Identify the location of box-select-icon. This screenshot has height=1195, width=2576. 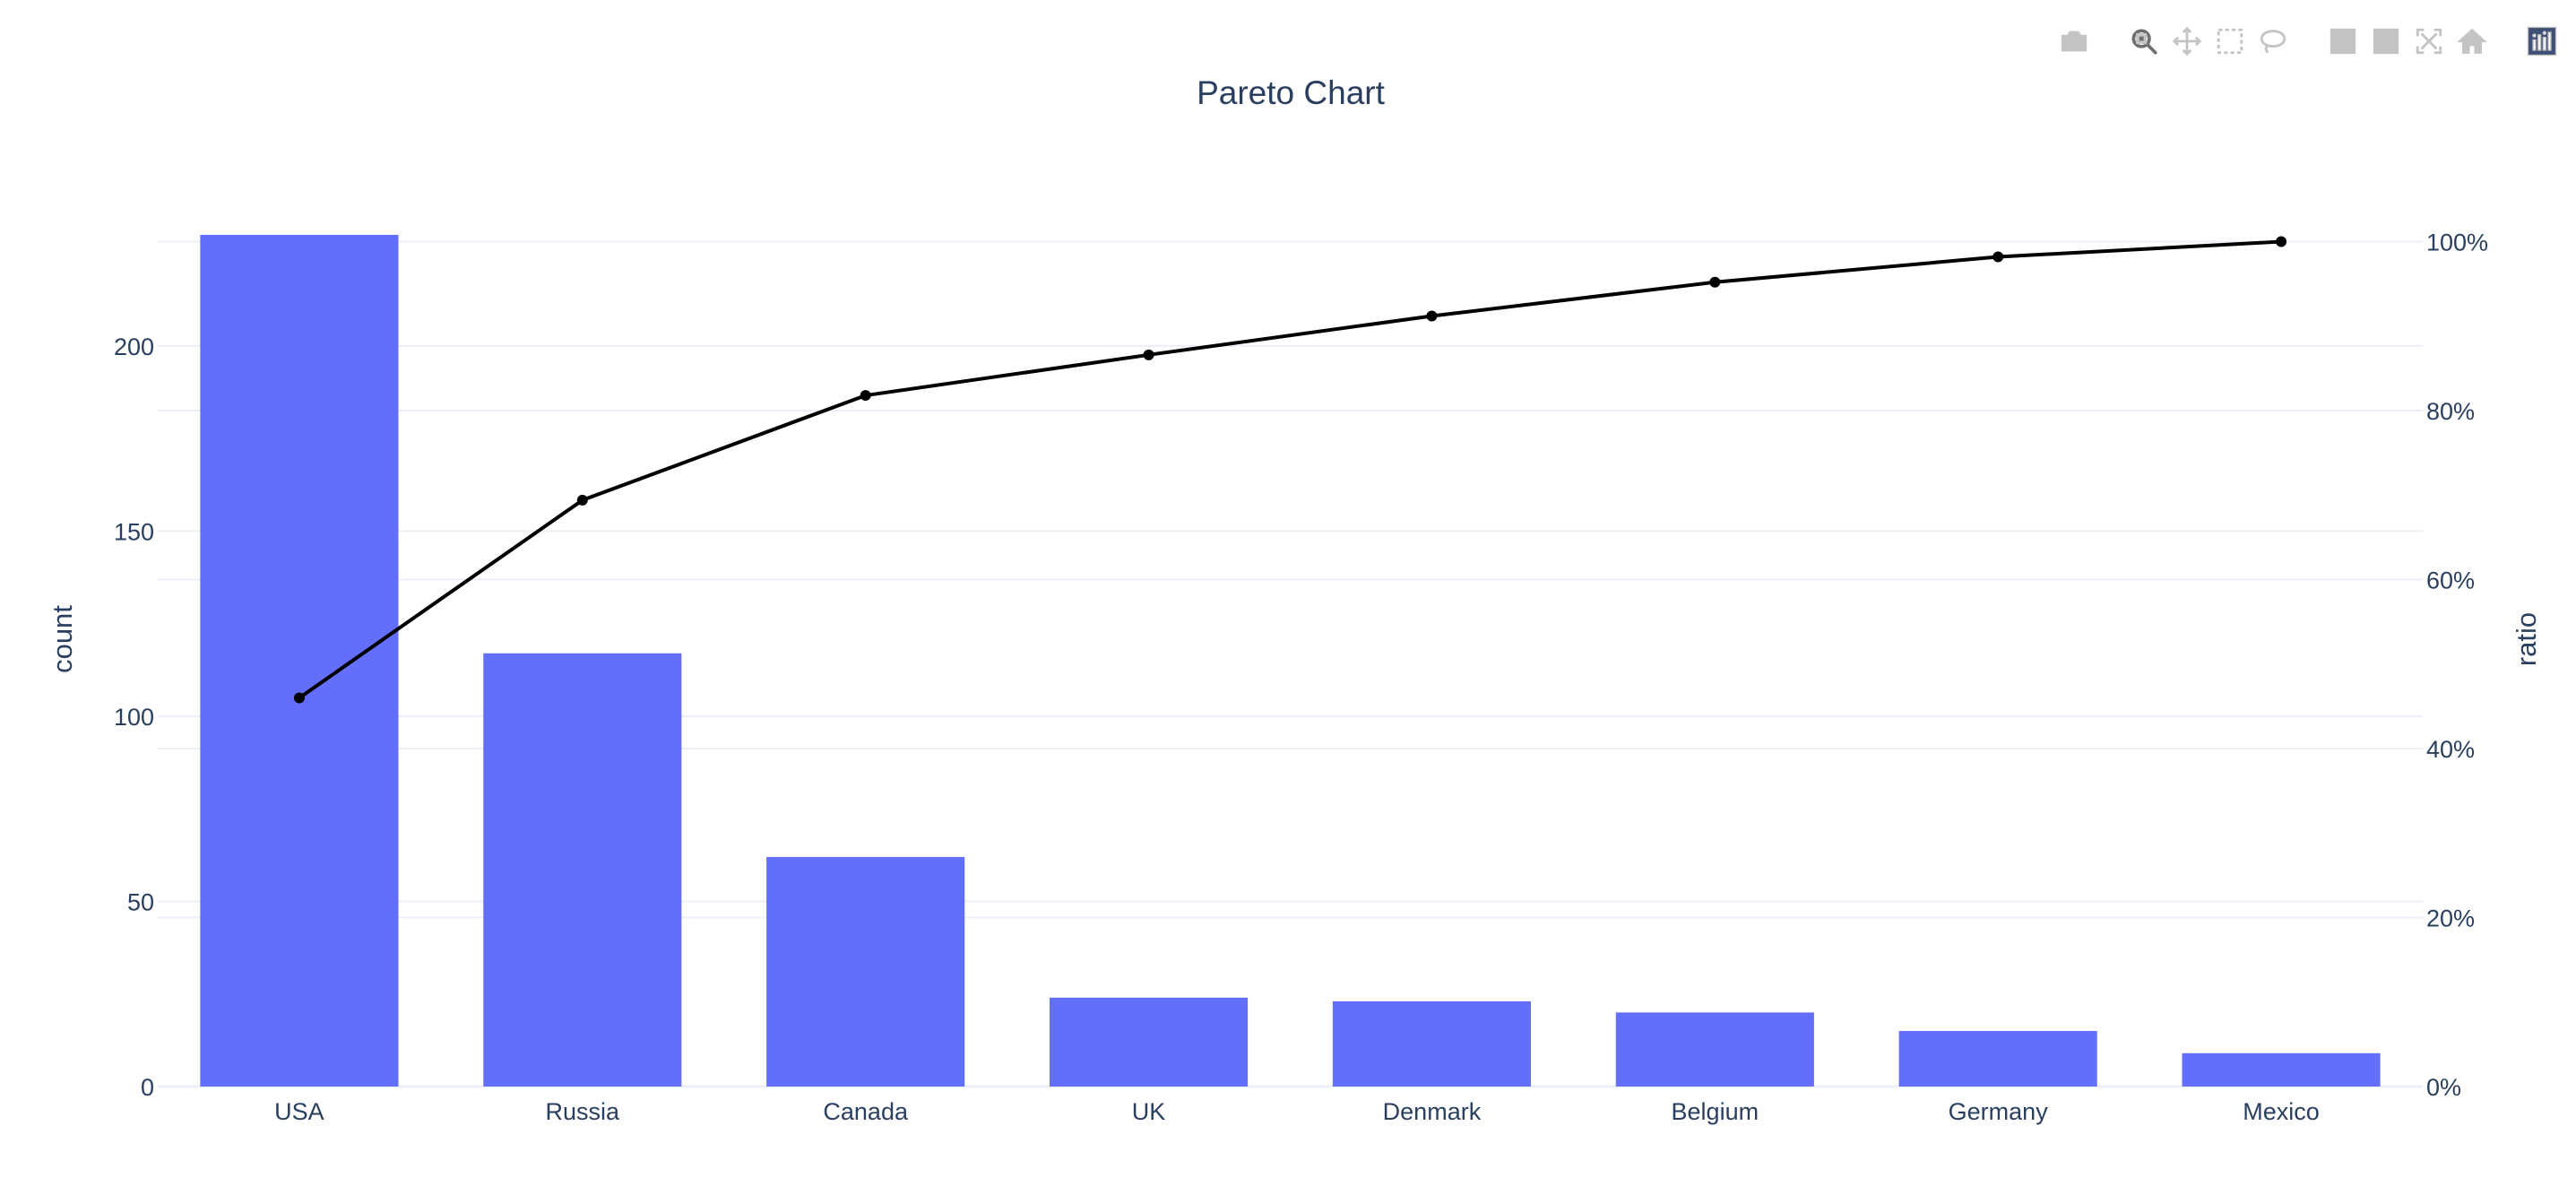
(2230, 41).